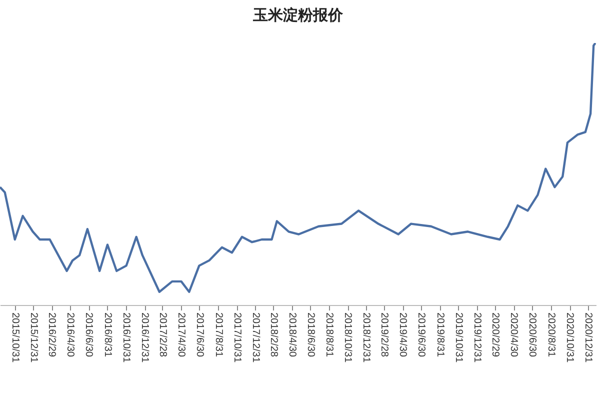  I want to click on x-tick-label: 2020/4/30, so click(514, 335).